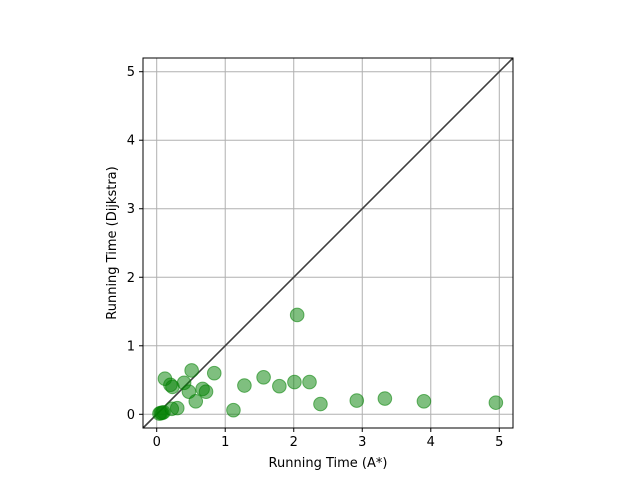 This screenshot has height=480, width=640. What do you see at coordinates (112, 242) in the screenshot?
I see `y-axis-label: Running Time (Dijkstra)` at bounding box center [112, 242].